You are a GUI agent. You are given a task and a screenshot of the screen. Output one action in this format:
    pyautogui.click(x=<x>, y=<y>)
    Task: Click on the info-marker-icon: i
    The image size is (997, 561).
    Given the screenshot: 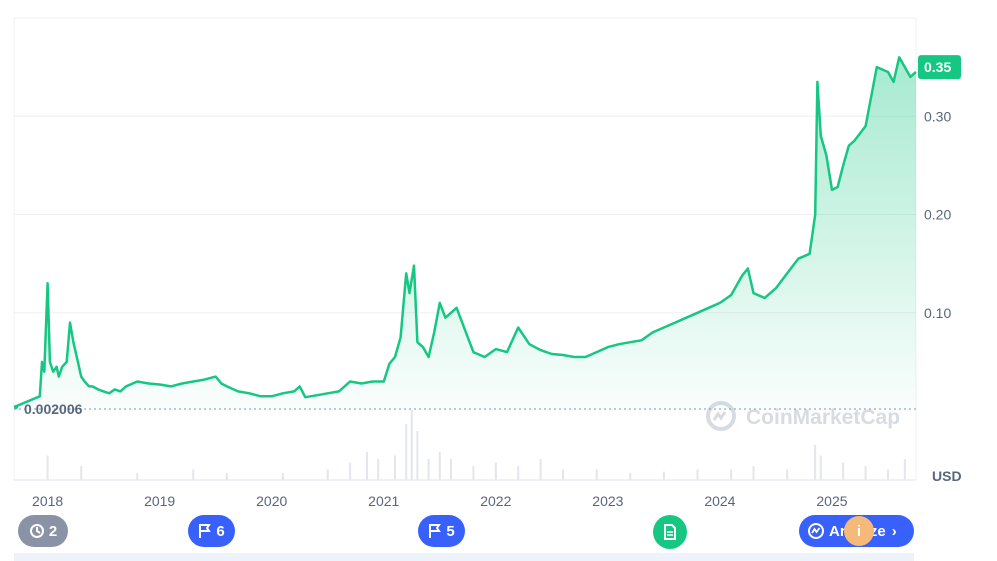 What is the action you would take?
    pyautogui.click(x=859, y=531)
    